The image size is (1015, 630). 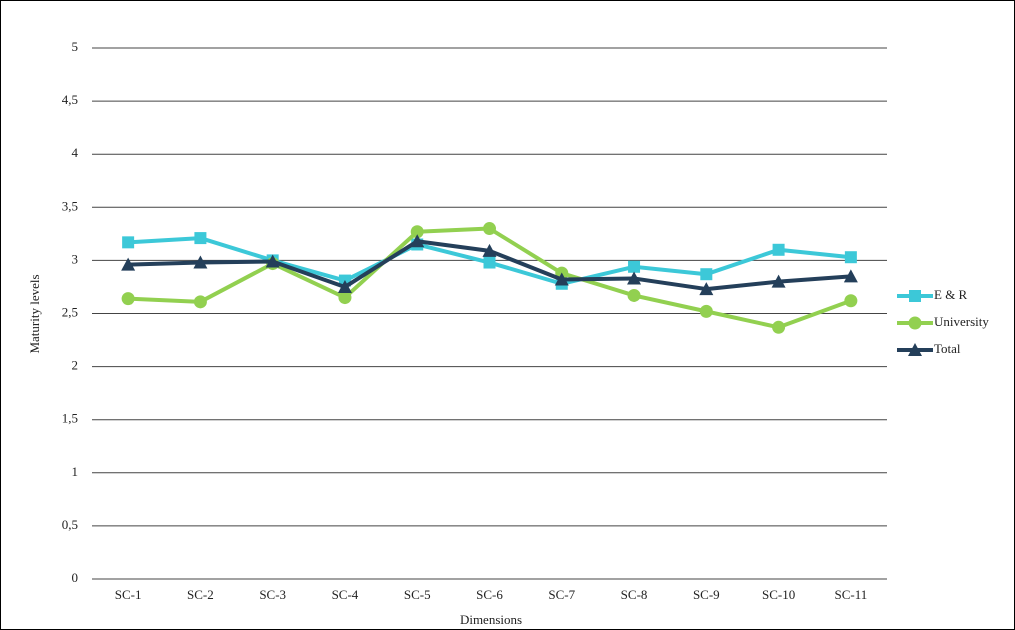 I want to click on x-tick-label: SC-6, so click(x=489, y=594).